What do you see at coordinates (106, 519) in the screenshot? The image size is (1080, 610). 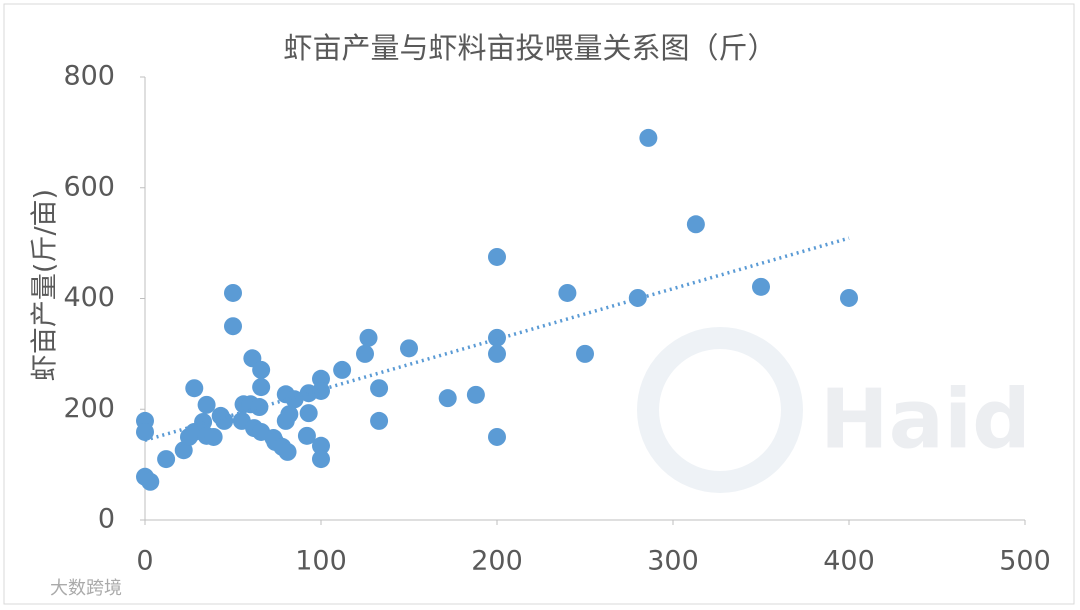 I see `y-tick-label: 0` at bounding box center [106, 519].